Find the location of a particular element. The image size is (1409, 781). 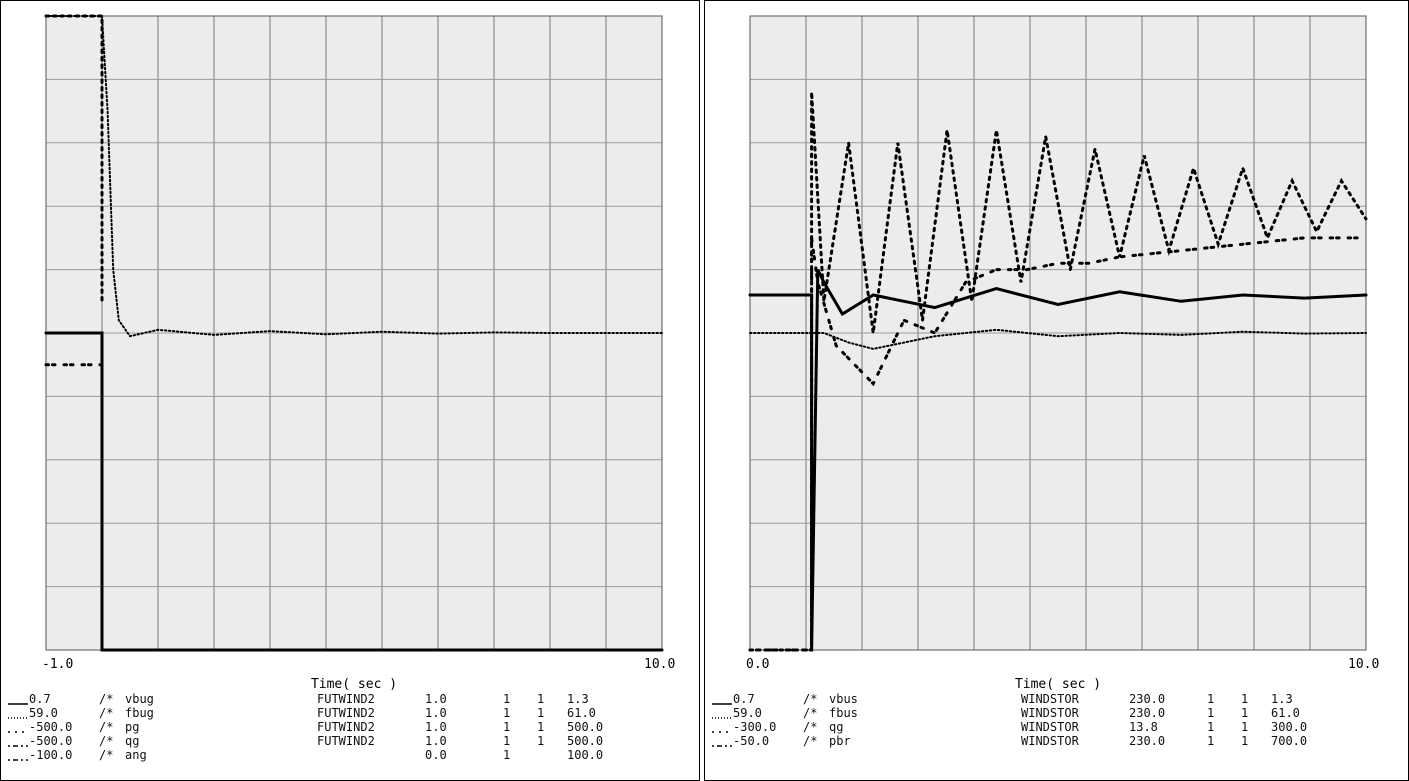

series-pg is located at coordinates (74, 158).